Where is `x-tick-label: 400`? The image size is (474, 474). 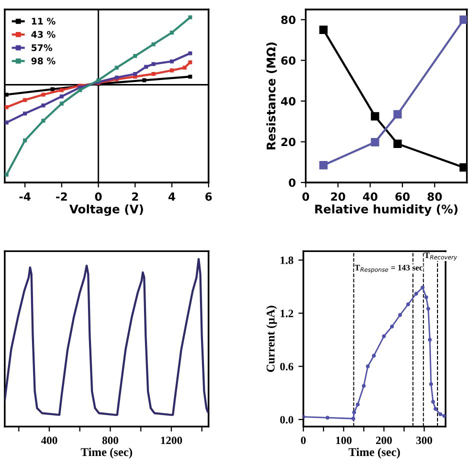
x-tick-label: 400 is located at coordinates (49, 440).